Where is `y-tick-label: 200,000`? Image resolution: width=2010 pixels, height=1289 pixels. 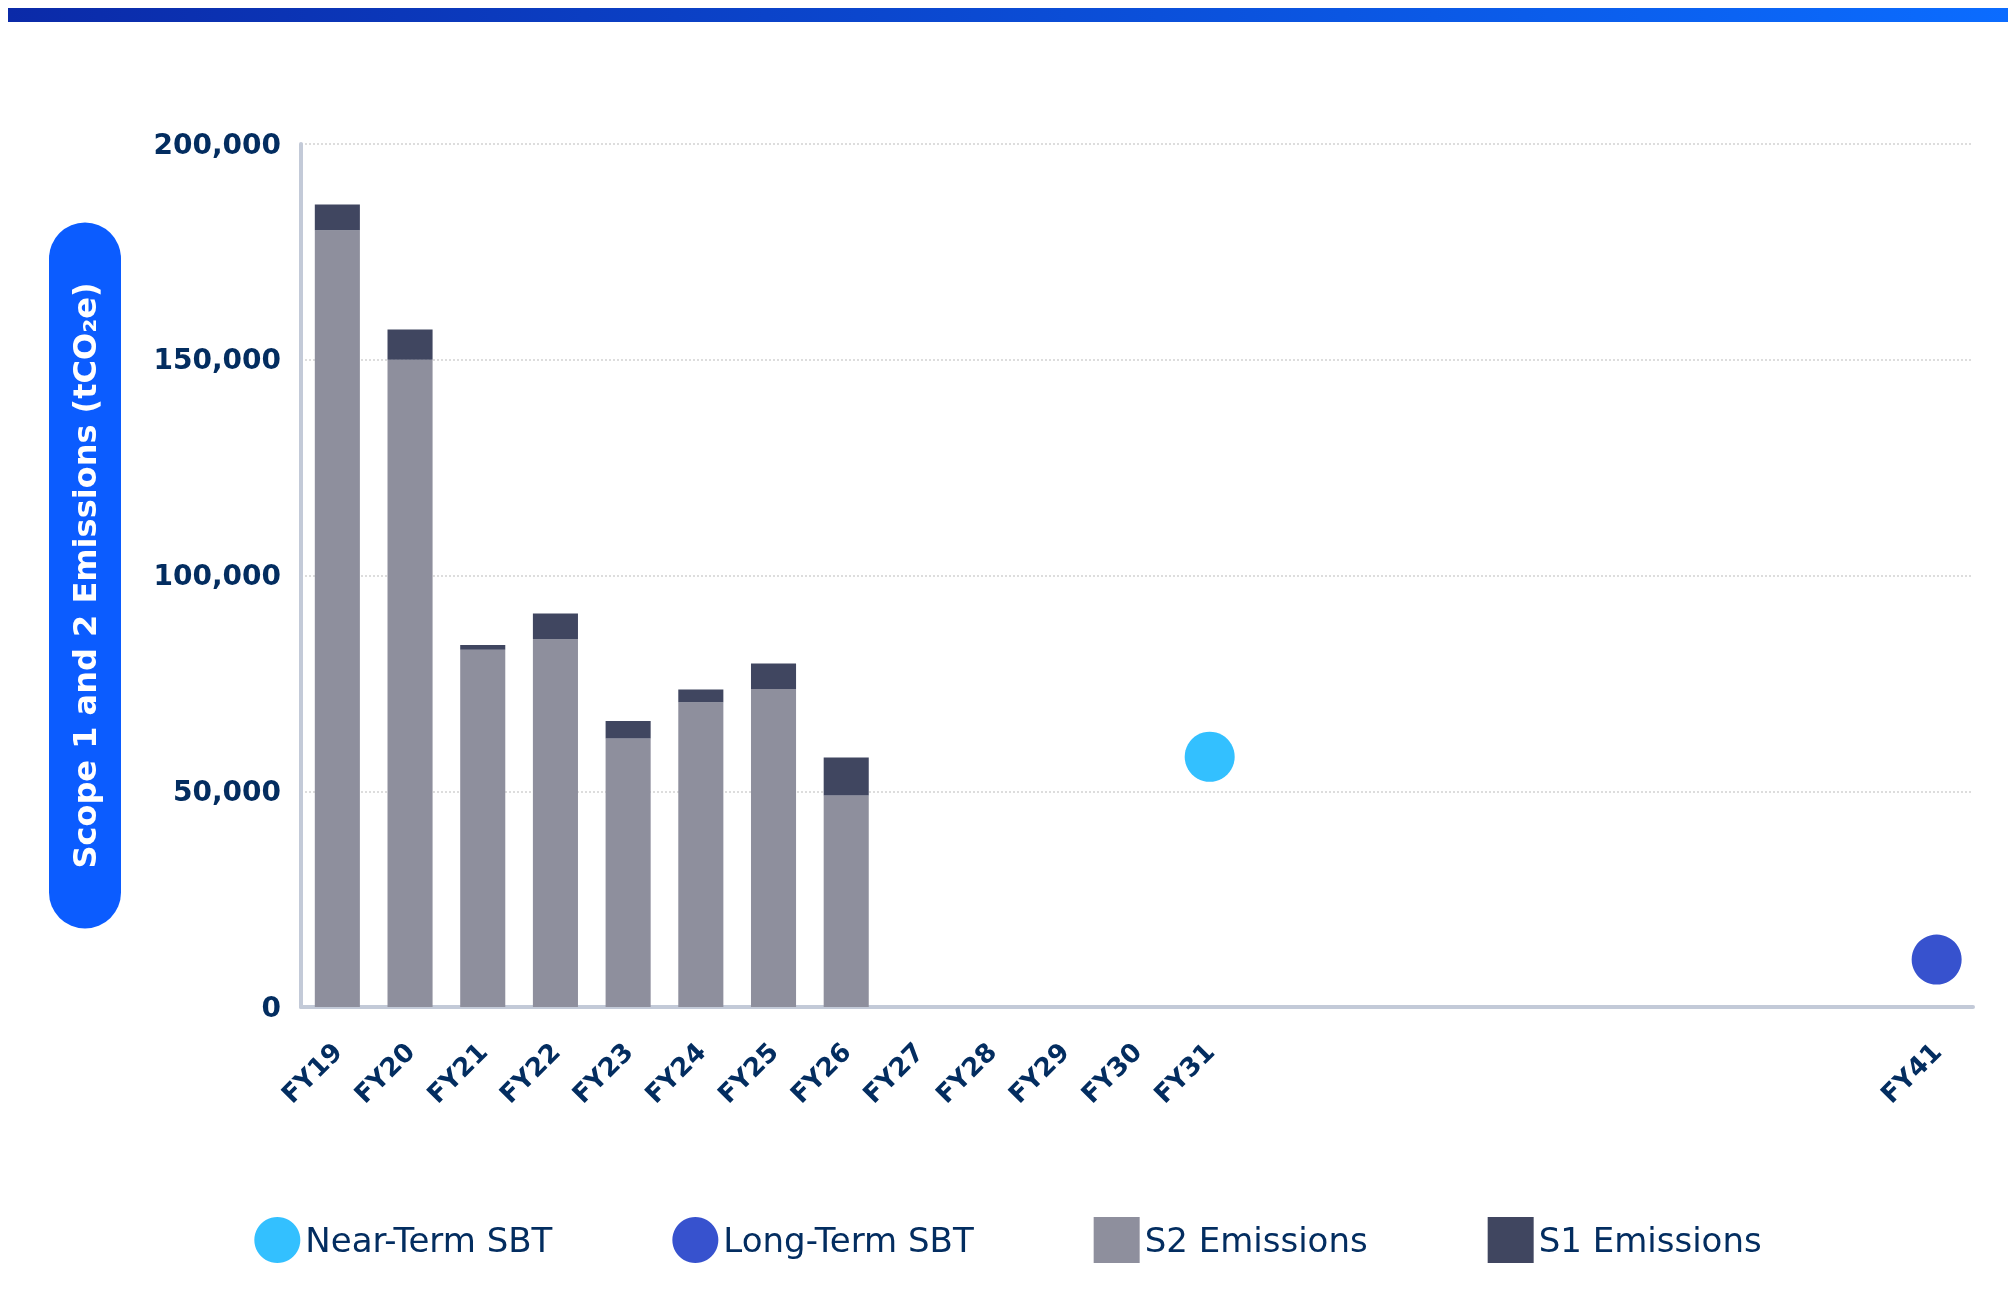
y-tick-label: 200,000 is located at coordinates (217, 144).